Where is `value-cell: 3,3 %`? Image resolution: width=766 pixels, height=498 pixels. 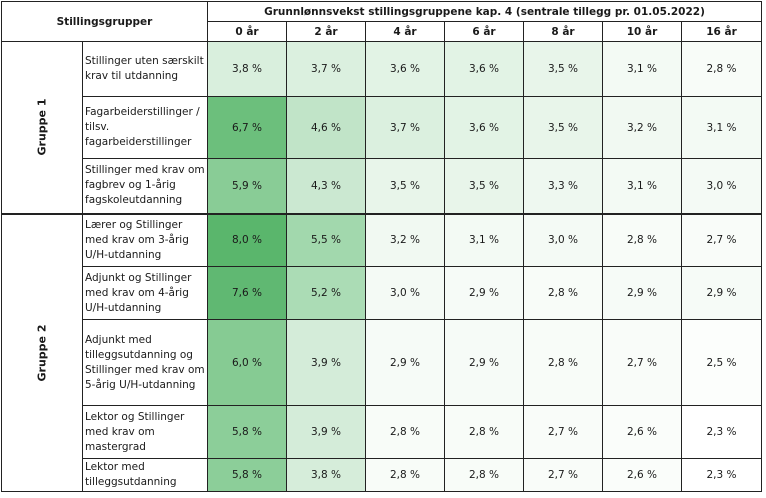
value-cell: 3,3 % is located at coordinates (563, 186).